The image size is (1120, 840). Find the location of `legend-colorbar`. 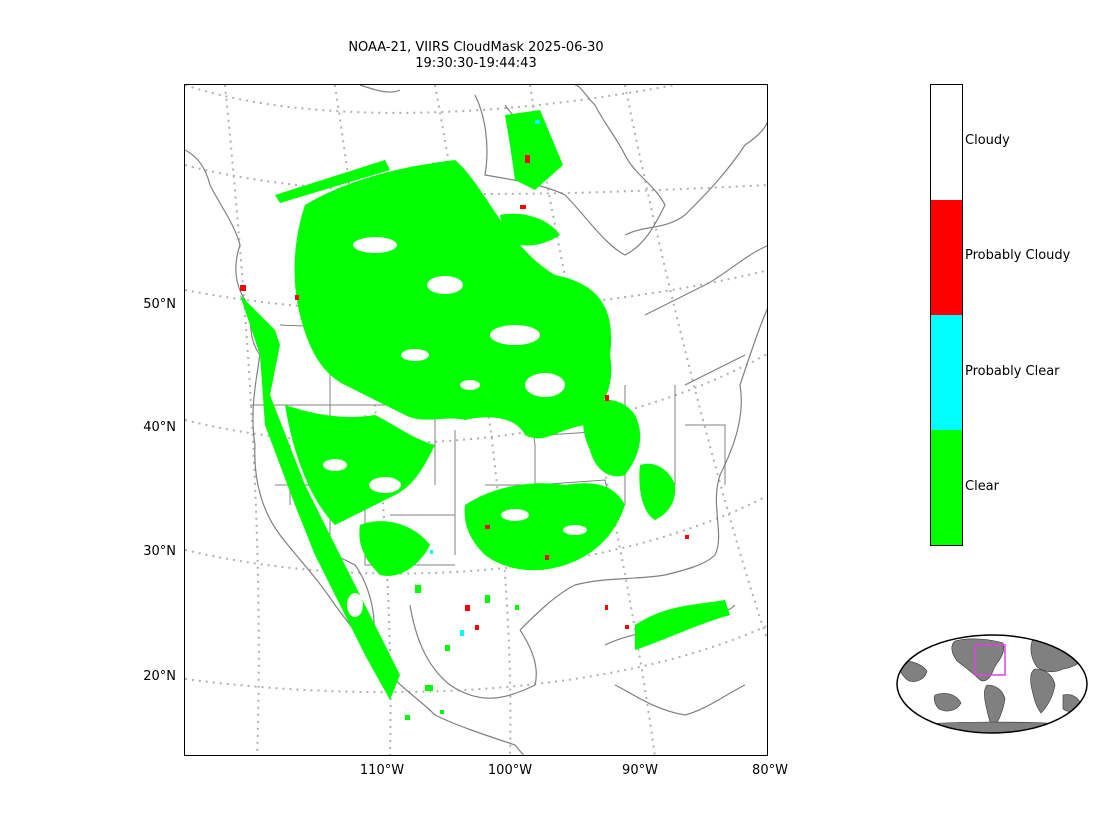

legend-colorbar is located at coordinates (946, 315).